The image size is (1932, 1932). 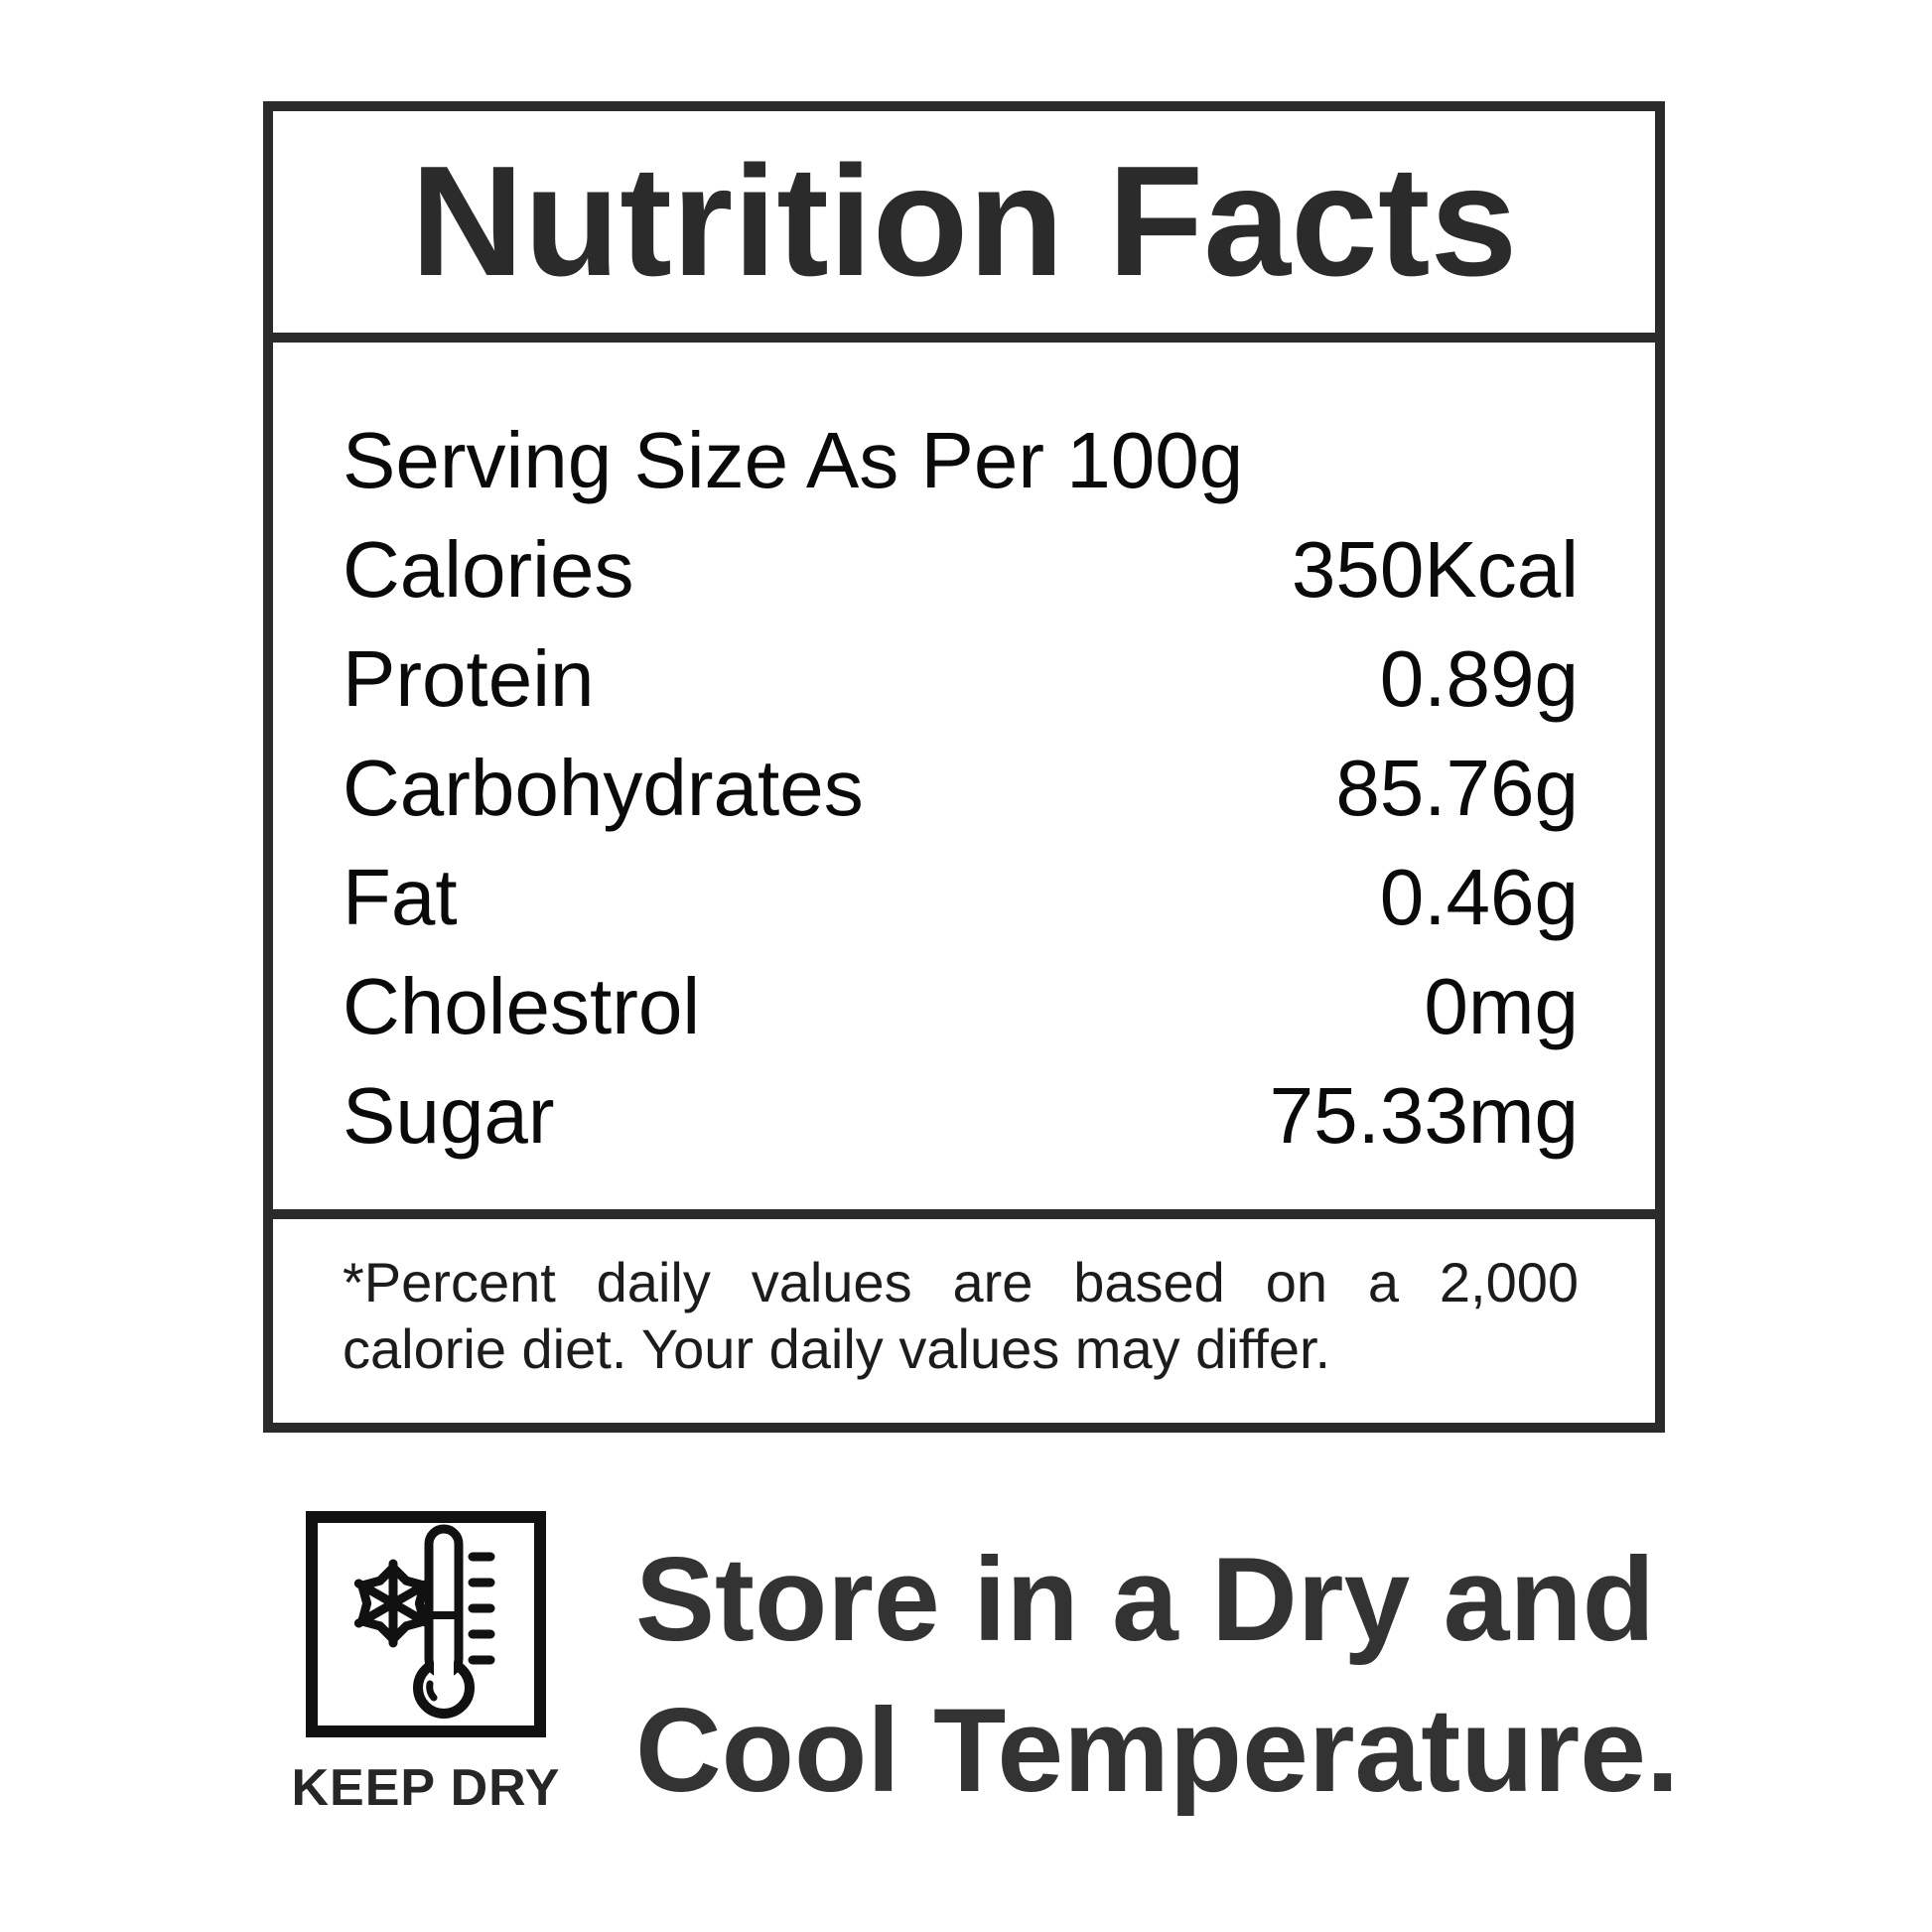 I want to click on nutrient-label: Cholestrol, so click(x=522, y=1006).